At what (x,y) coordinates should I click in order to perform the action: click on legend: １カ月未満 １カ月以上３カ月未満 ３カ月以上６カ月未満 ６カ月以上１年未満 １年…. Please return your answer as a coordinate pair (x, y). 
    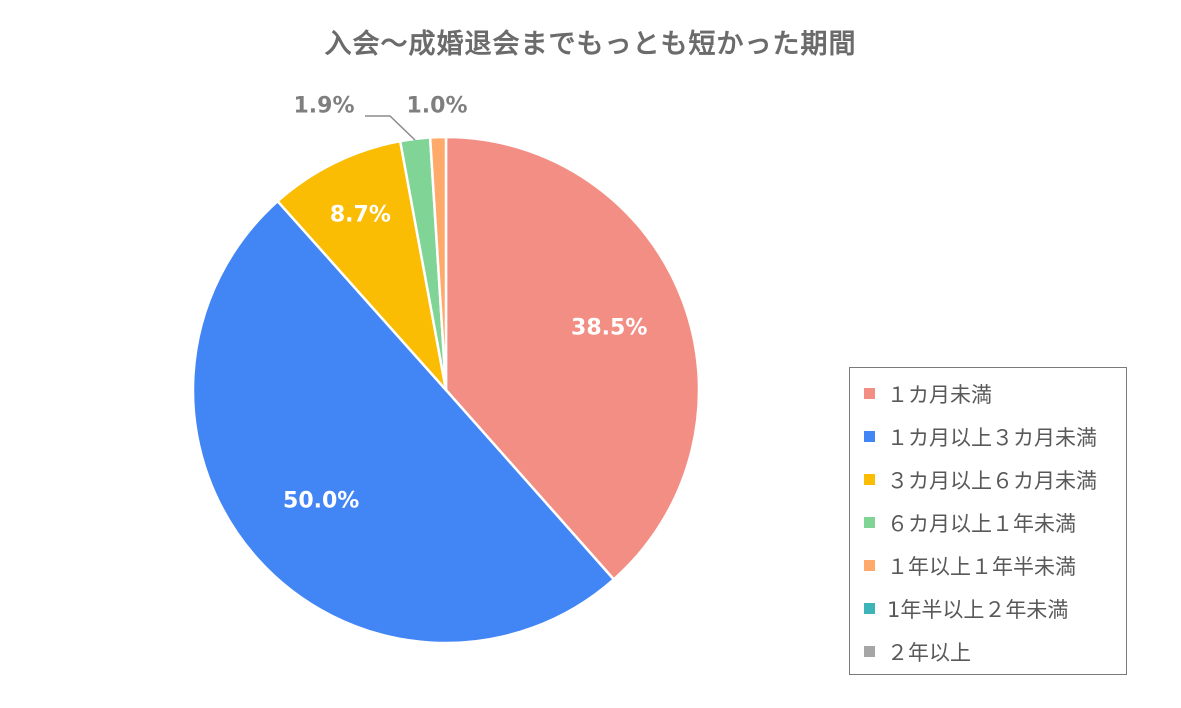
    Looking at the image, I should click on (988, 521).